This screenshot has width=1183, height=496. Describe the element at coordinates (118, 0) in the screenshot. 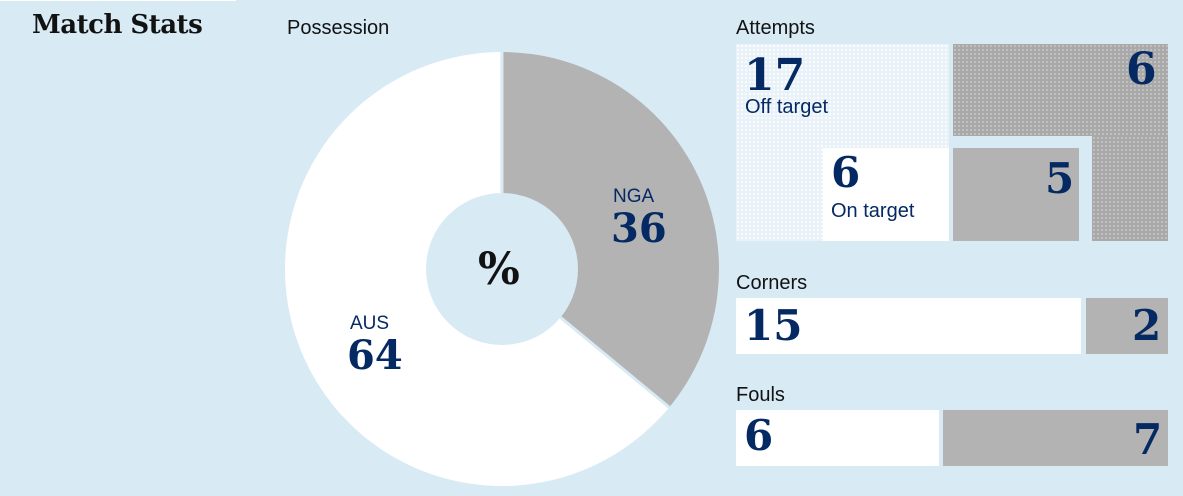

I see `top-divider` at that location.